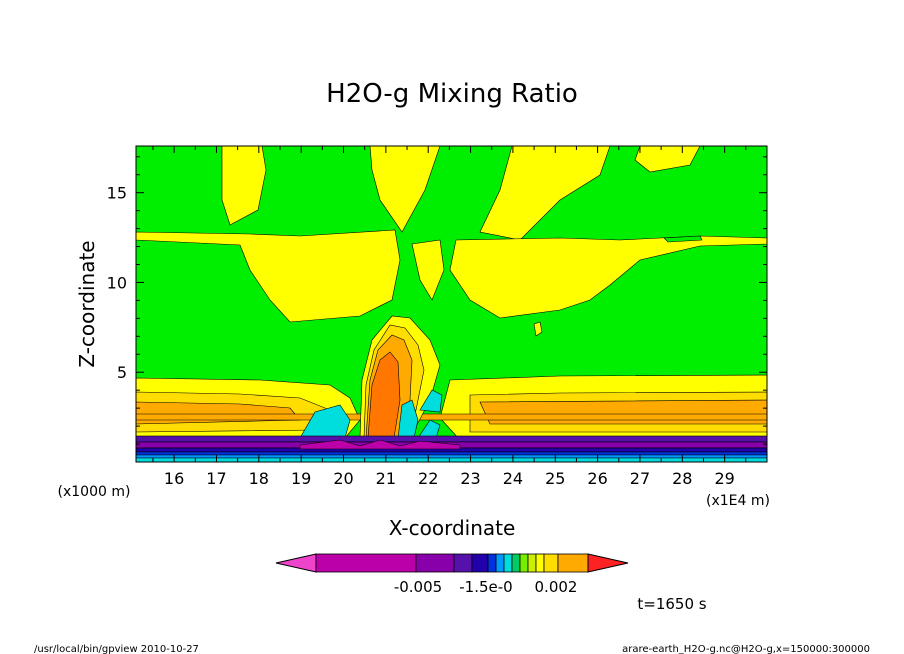 This screenshot has width=904, height=654. What do you see at coordinates (244, 186) in the screenshot?
I see `contour-region-upper-left` at bounding box center [244, 186].